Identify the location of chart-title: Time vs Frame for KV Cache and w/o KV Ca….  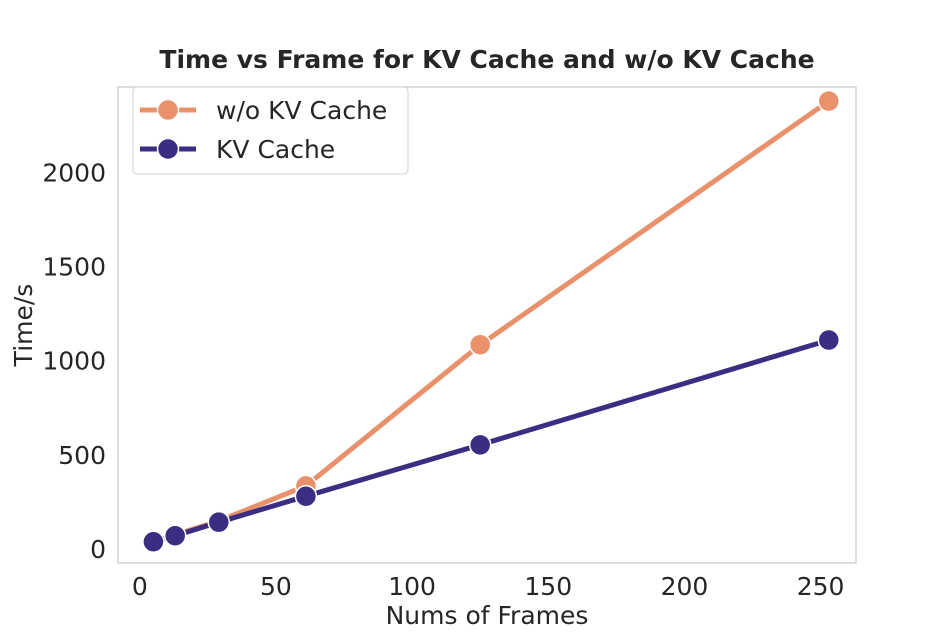
(486, 59).